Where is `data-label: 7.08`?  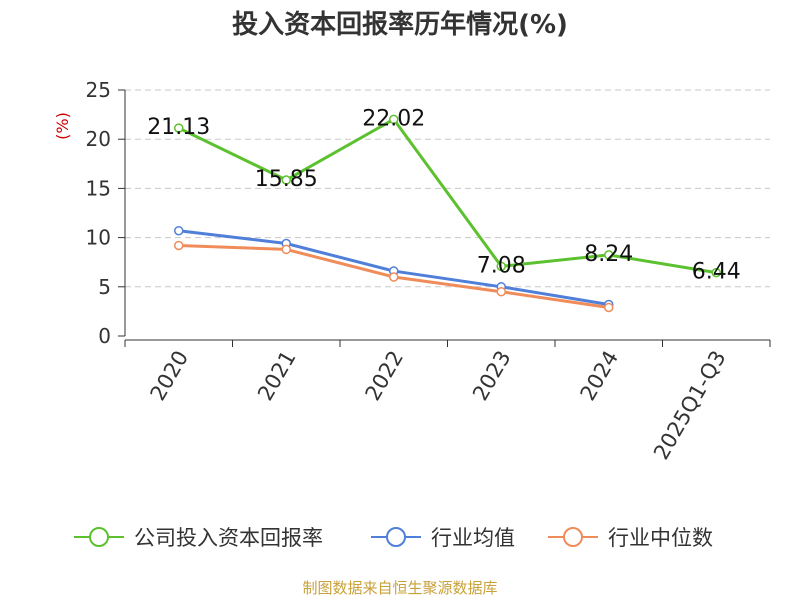 data-label: 7.08 is located at coordinates (501, 265).